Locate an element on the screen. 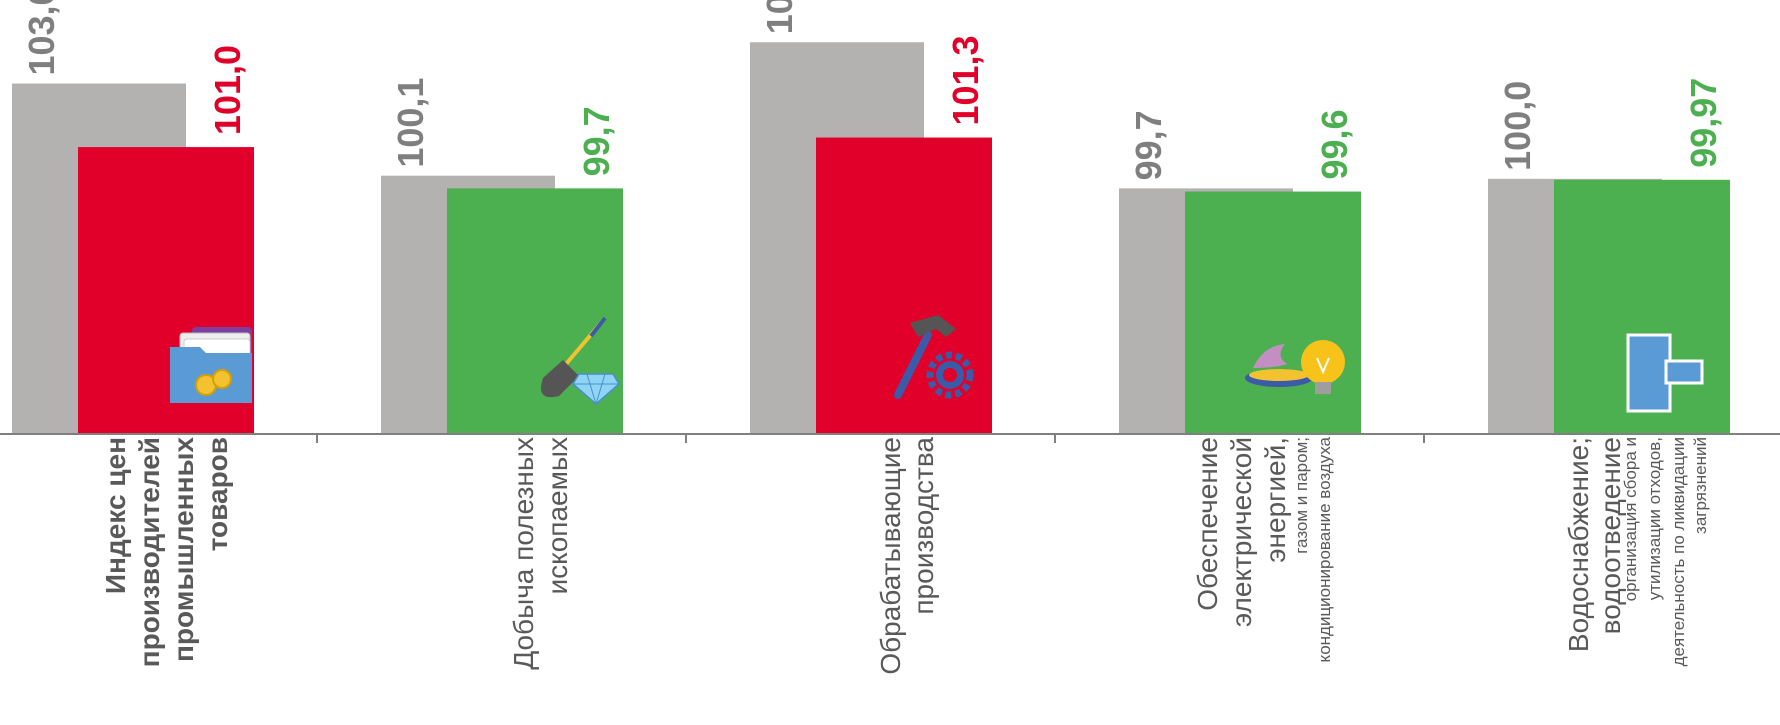 Image resolution: width=1780 pixels, height=725 pixels. category-label-3-line-0: Обеспечение is located at coordinates (1207, 524).